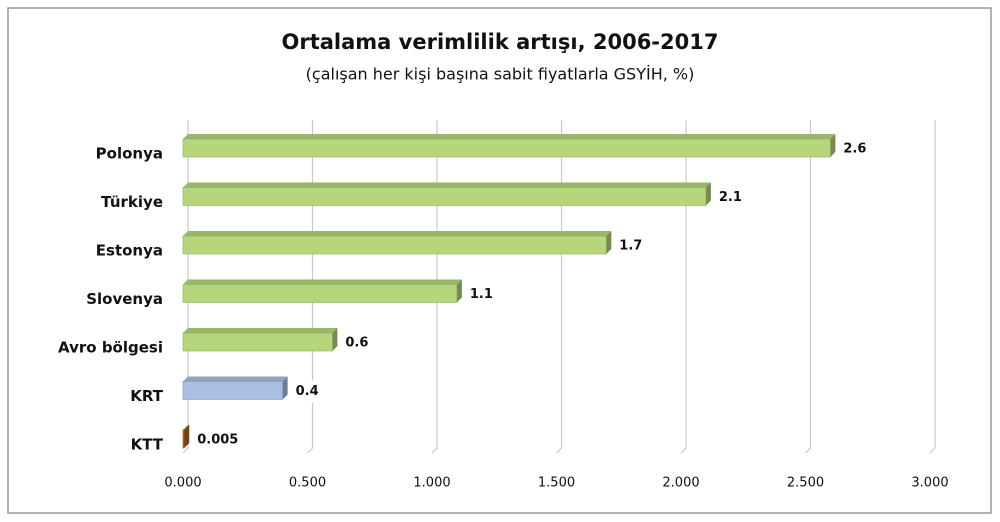  What do you see at coordinates (110, 348) in the screenshot?
I see `y-tick-label: Avro bölgesi` at bounding box center [110, 348].